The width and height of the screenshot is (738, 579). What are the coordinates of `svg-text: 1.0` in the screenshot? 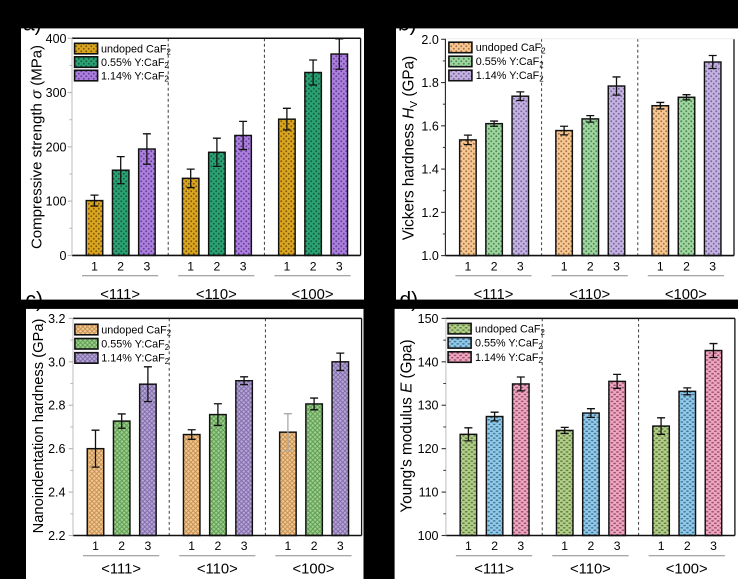 It's located at (429, 256).